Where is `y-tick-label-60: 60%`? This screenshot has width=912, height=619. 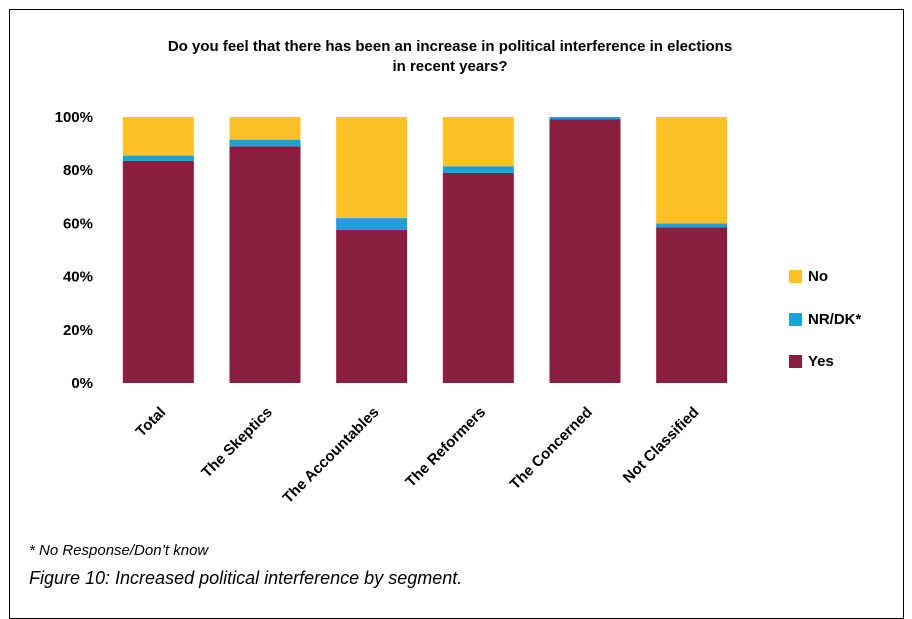 y-tick-label-60: 60% is located at coordinates (78, 223).